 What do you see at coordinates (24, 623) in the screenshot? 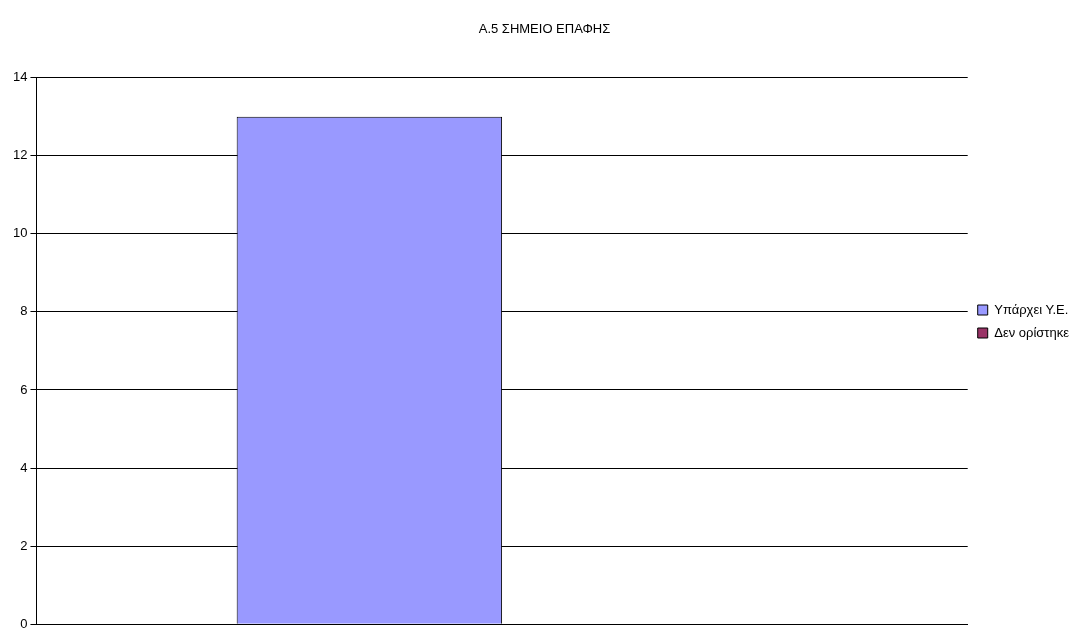
I see `y-tick-label: 0` at bounding box center [24, 623].